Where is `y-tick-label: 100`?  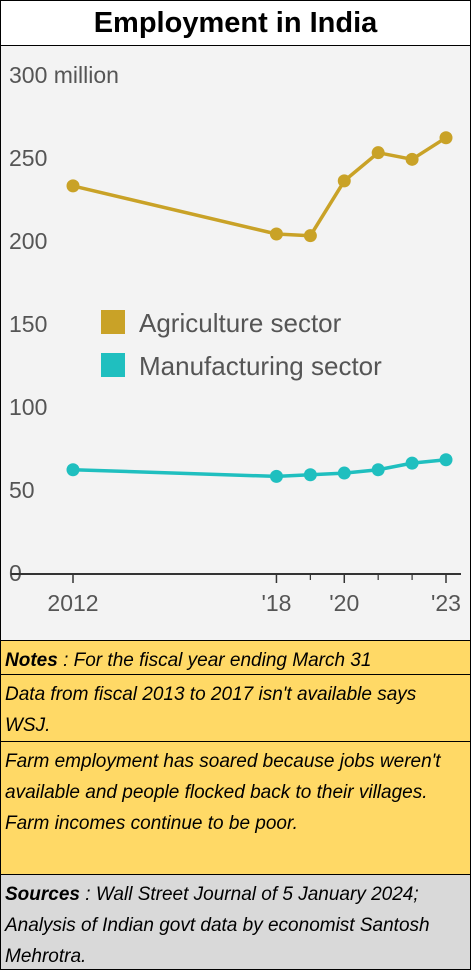
y-tick-label: 100 is located at coordinates (28, 407).